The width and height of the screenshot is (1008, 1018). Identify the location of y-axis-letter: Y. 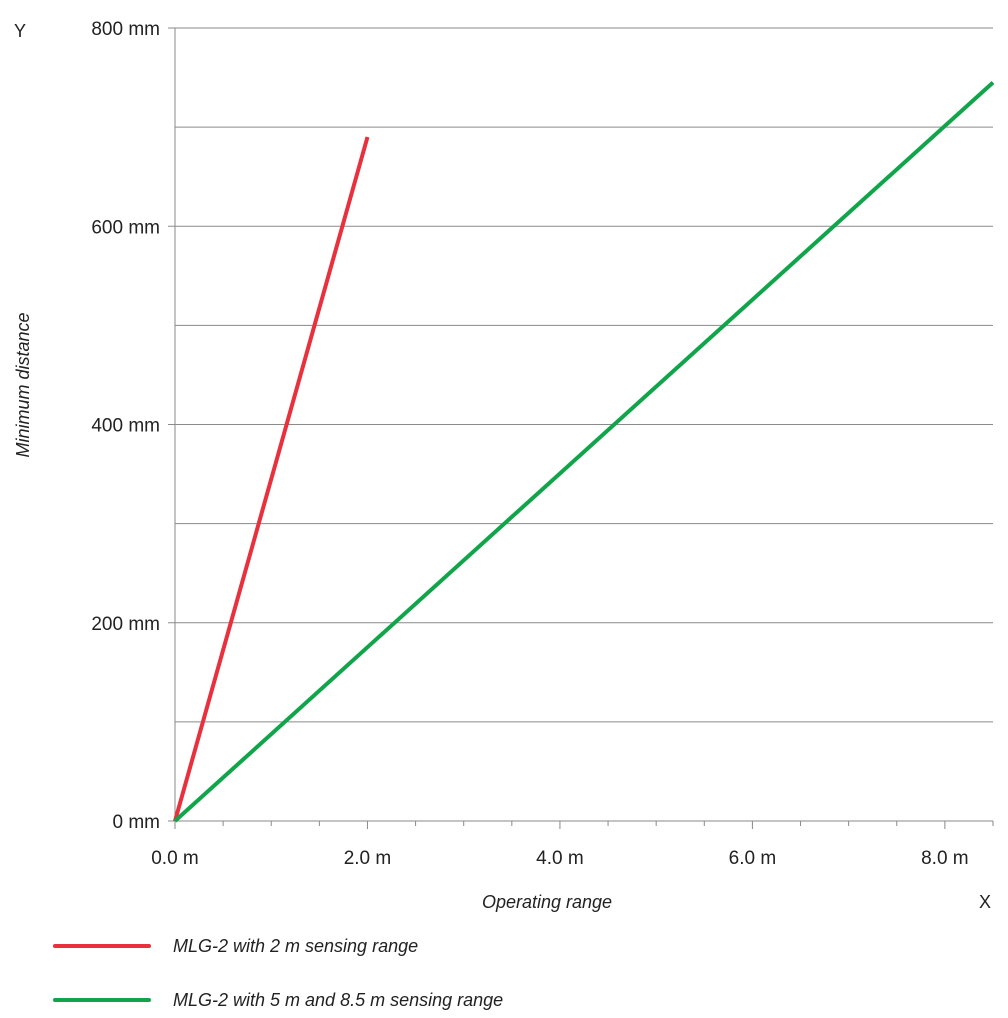
(20, 31).